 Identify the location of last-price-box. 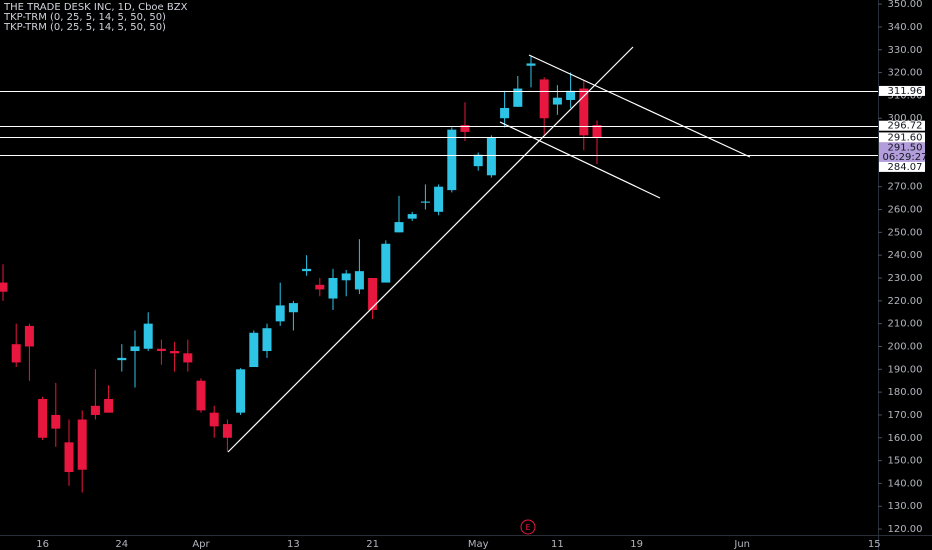
(902, 152).